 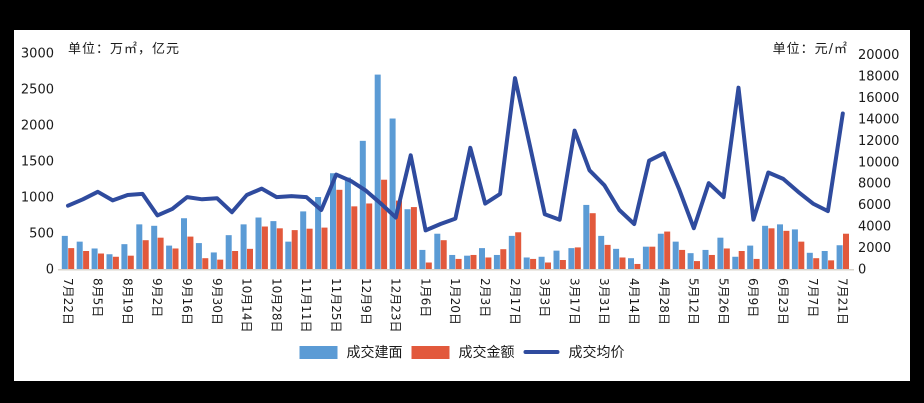 I want to click on x-axis-label: 11月25日, so click(x=336, y=305).